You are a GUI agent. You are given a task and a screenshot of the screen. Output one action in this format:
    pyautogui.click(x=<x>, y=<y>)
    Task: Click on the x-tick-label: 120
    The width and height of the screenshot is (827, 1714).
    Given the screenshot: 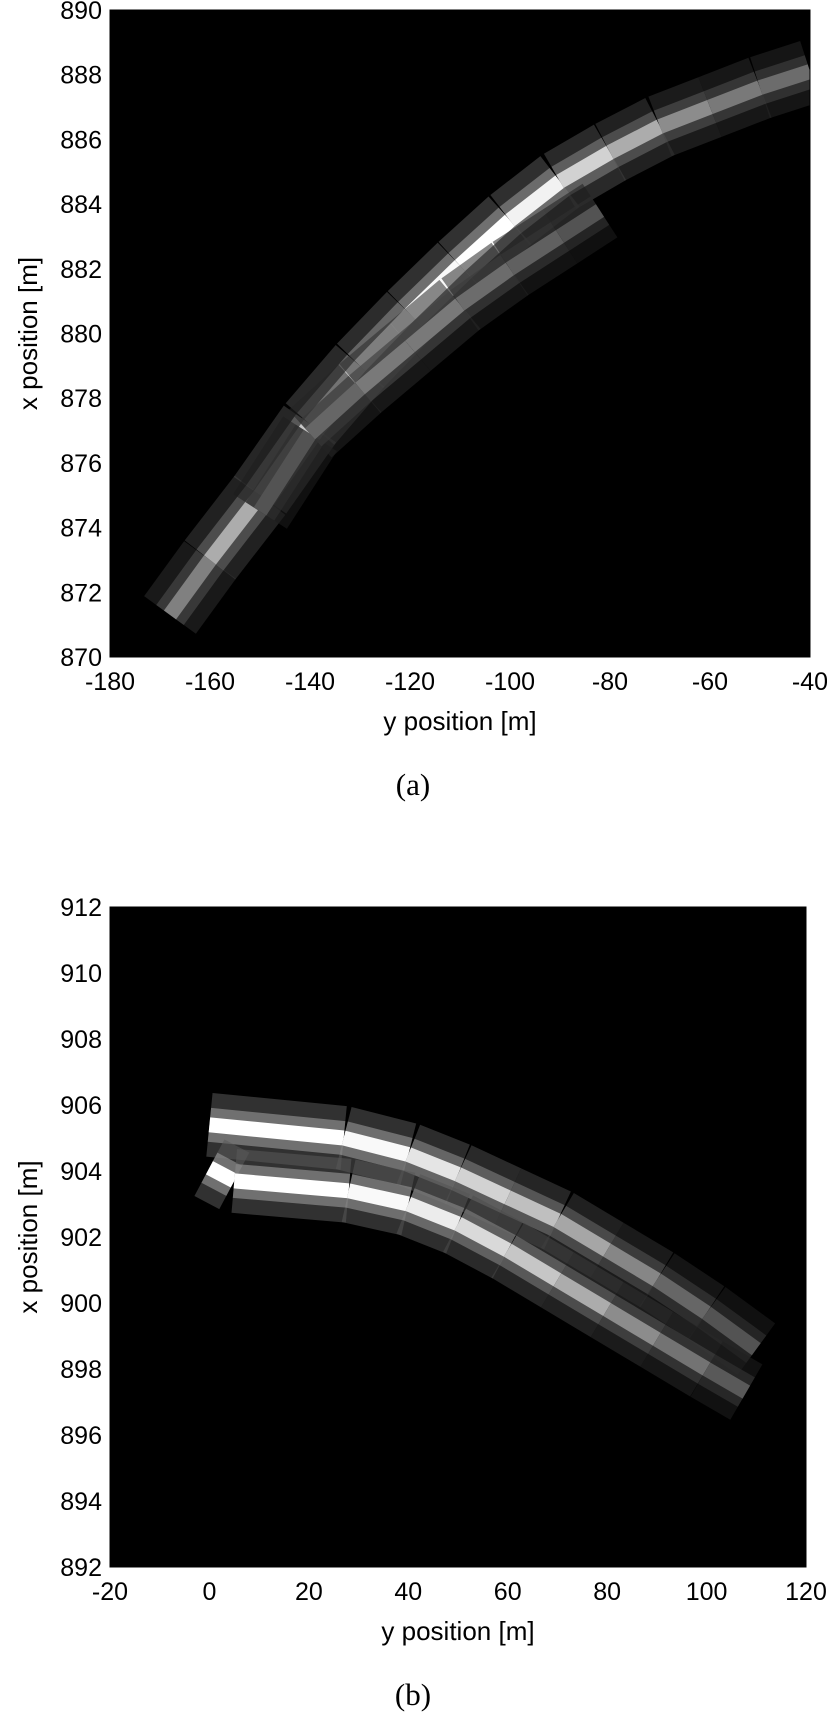 What is the action you would take?
    pyautogui.click(x=806, y=1592)
    